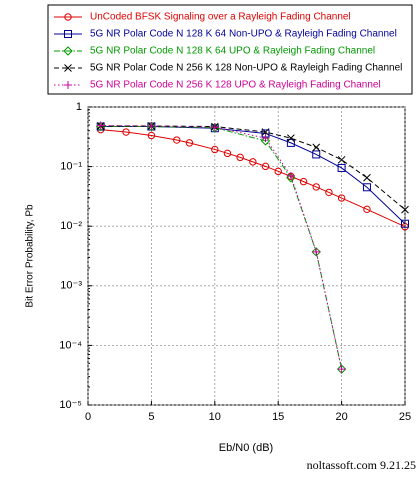  I want to click on x-tick-label: 0, so click(88, 417).